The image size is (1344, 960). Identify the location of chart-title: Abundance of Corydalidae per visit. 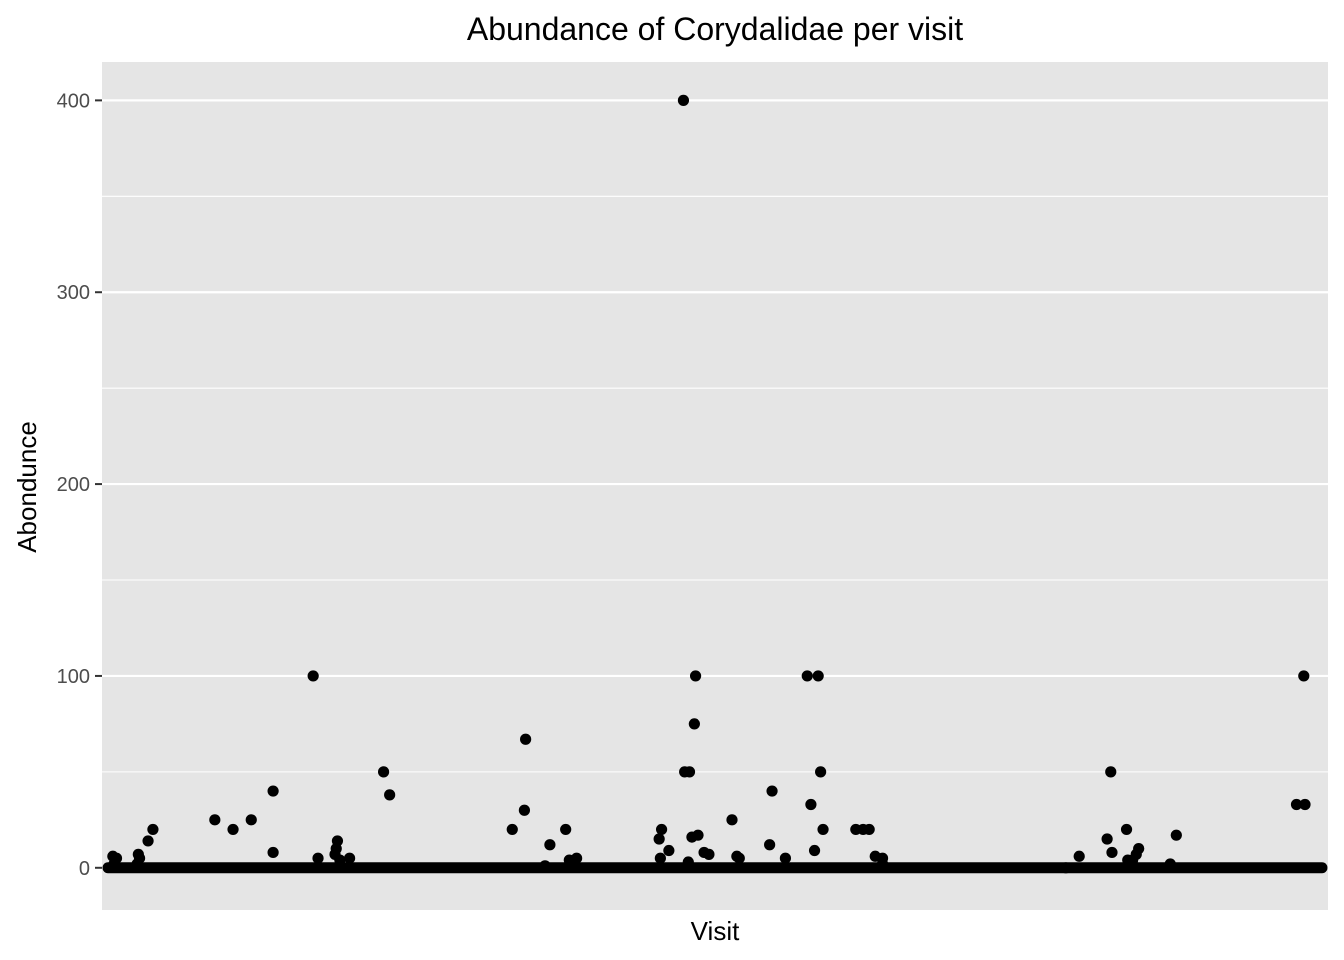
(715, 29).